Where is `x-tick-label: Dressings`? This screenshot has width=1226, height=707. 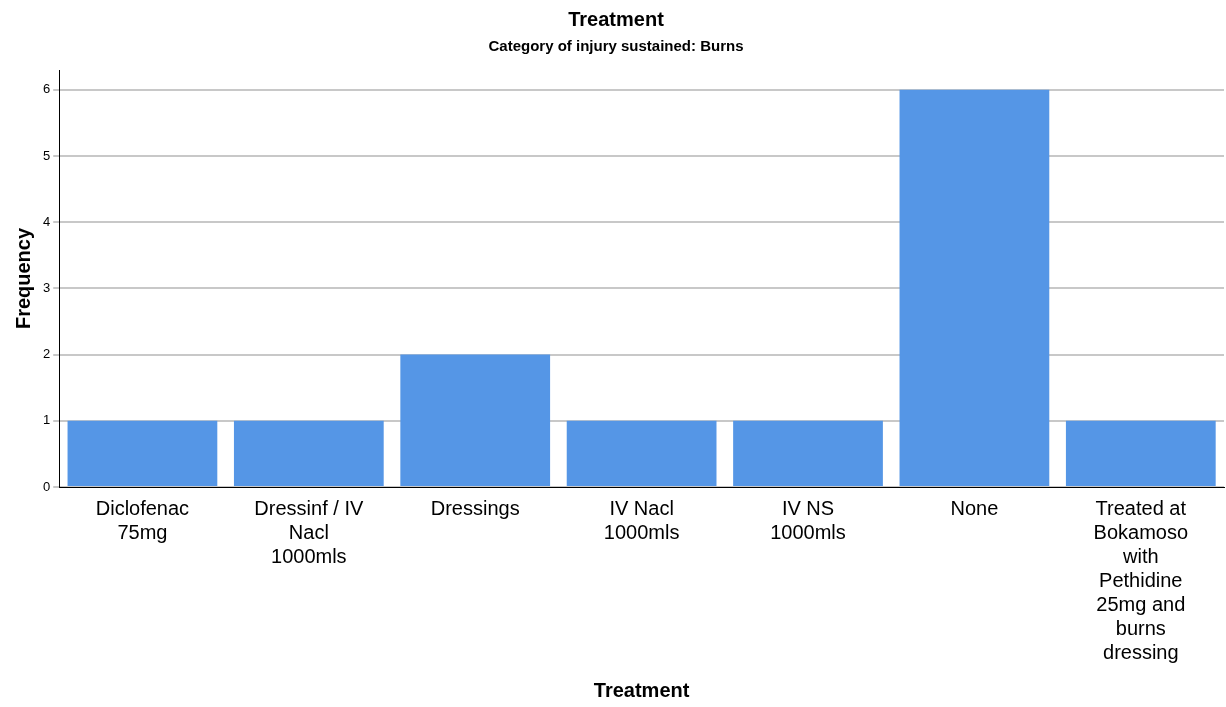
x-tick-label: Dressings is located at coordinates (475, 507).